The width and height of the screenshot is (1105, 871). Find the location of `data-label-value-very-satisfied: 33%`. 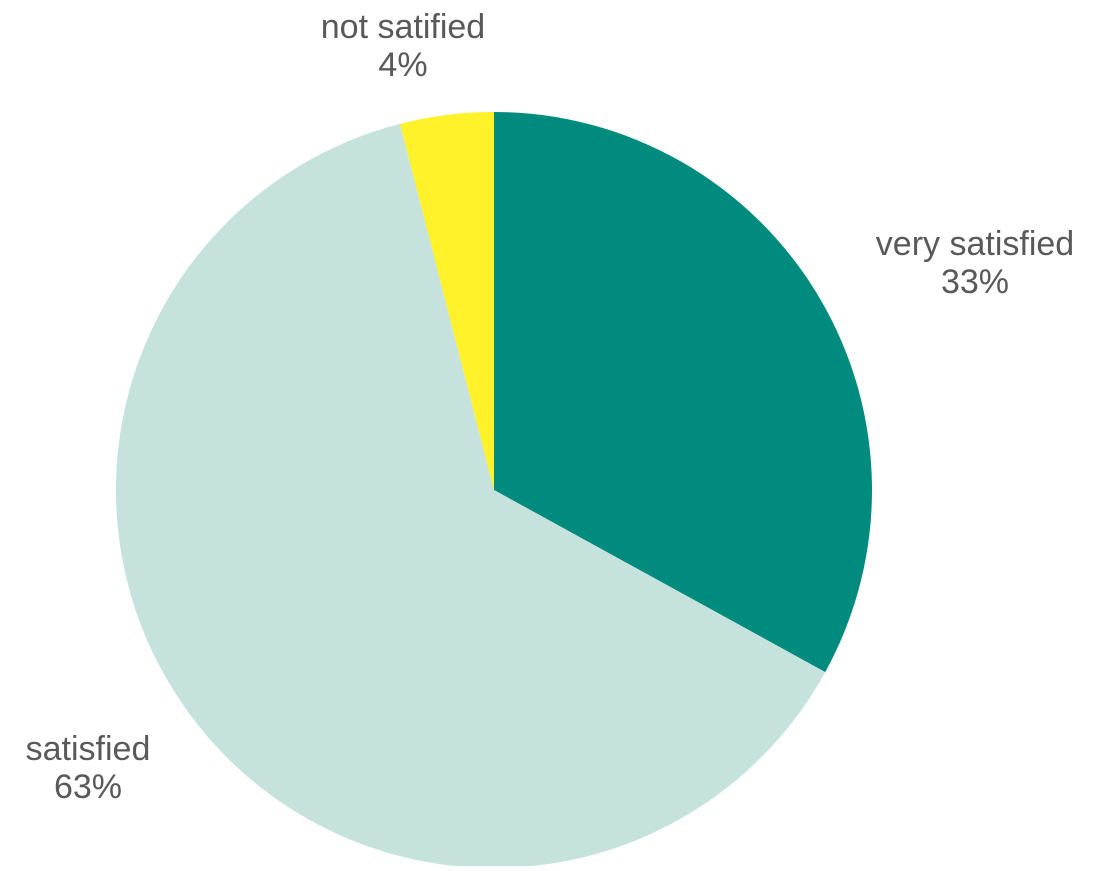

data-label-value-very-satisfied: 33% is located at coordinates (975, 282).